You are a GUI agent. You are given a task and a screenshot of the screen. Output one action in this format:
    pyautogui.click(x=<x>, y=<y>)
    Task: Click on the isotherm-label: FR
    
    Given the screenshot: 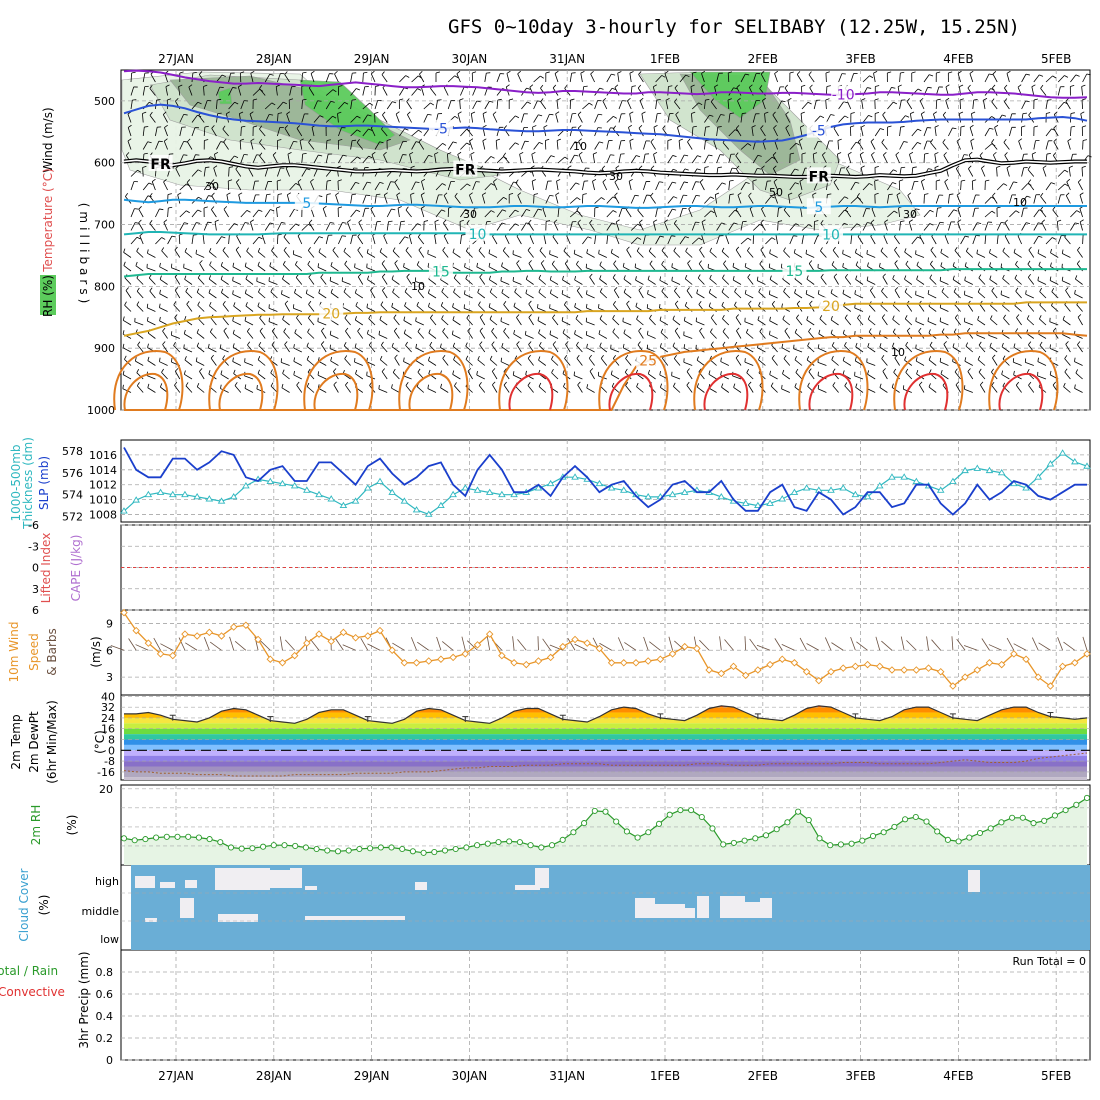 What is the action you would take?
    pyautogui.click(x=160, y=165)
    